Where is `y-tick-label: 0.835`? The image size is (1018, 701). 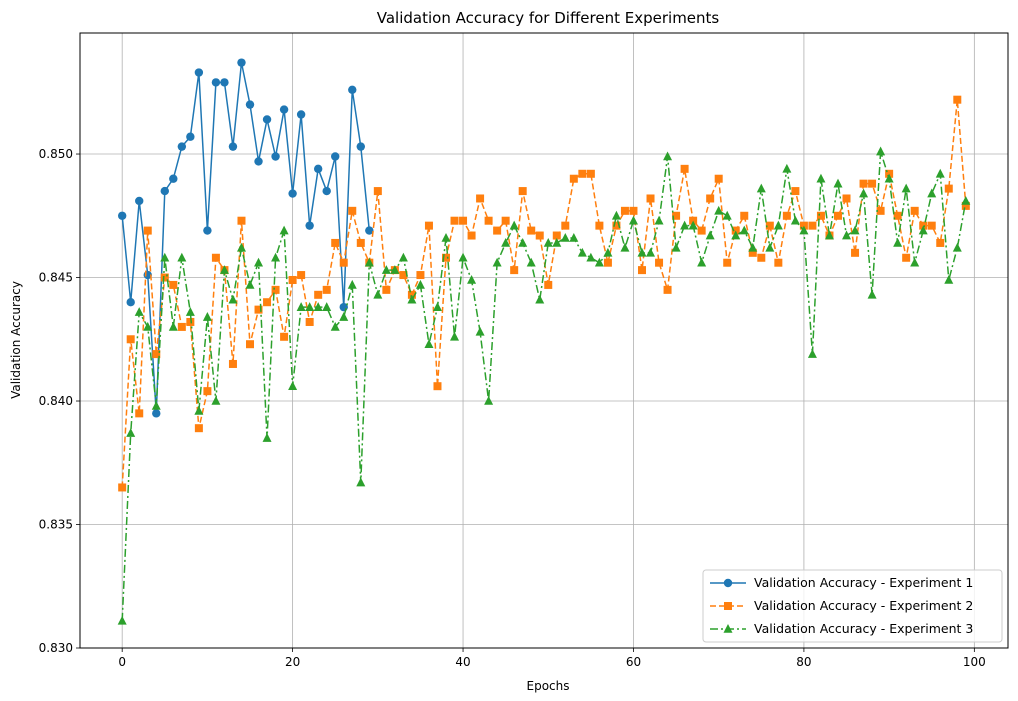 y-tick-label: 0.835 is located at coordinates (56, 525).